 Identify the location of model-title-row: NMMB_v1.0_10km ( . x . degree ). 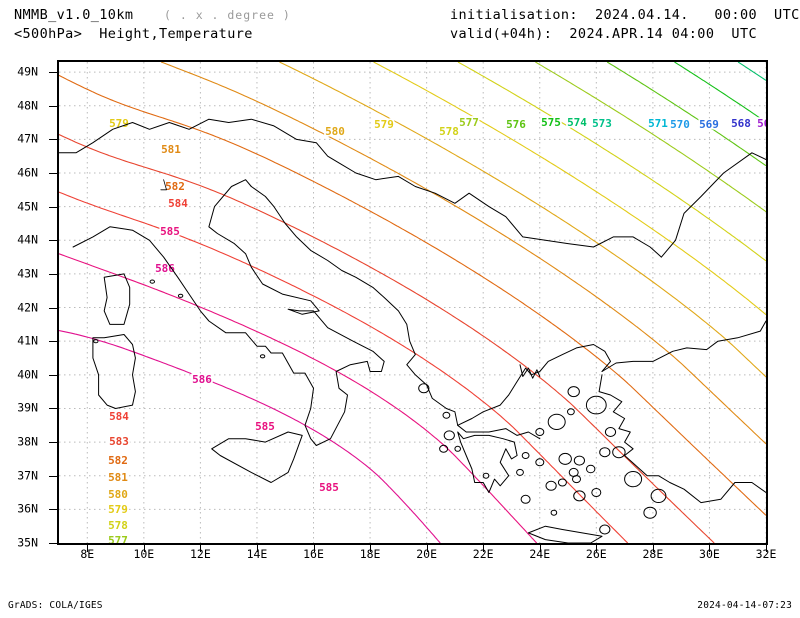
(152, 15).